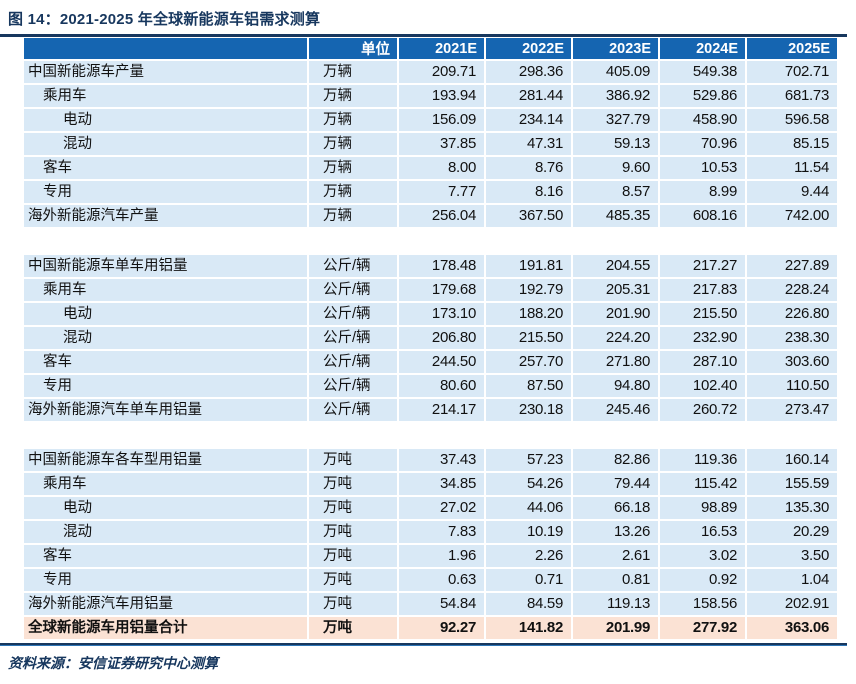 The width and height of the screenshot is (856, 684). What do you see at coordinates (703, 193) in the screenshot?
I see `cell-value: 8.99` at bounding box center [703, 193].